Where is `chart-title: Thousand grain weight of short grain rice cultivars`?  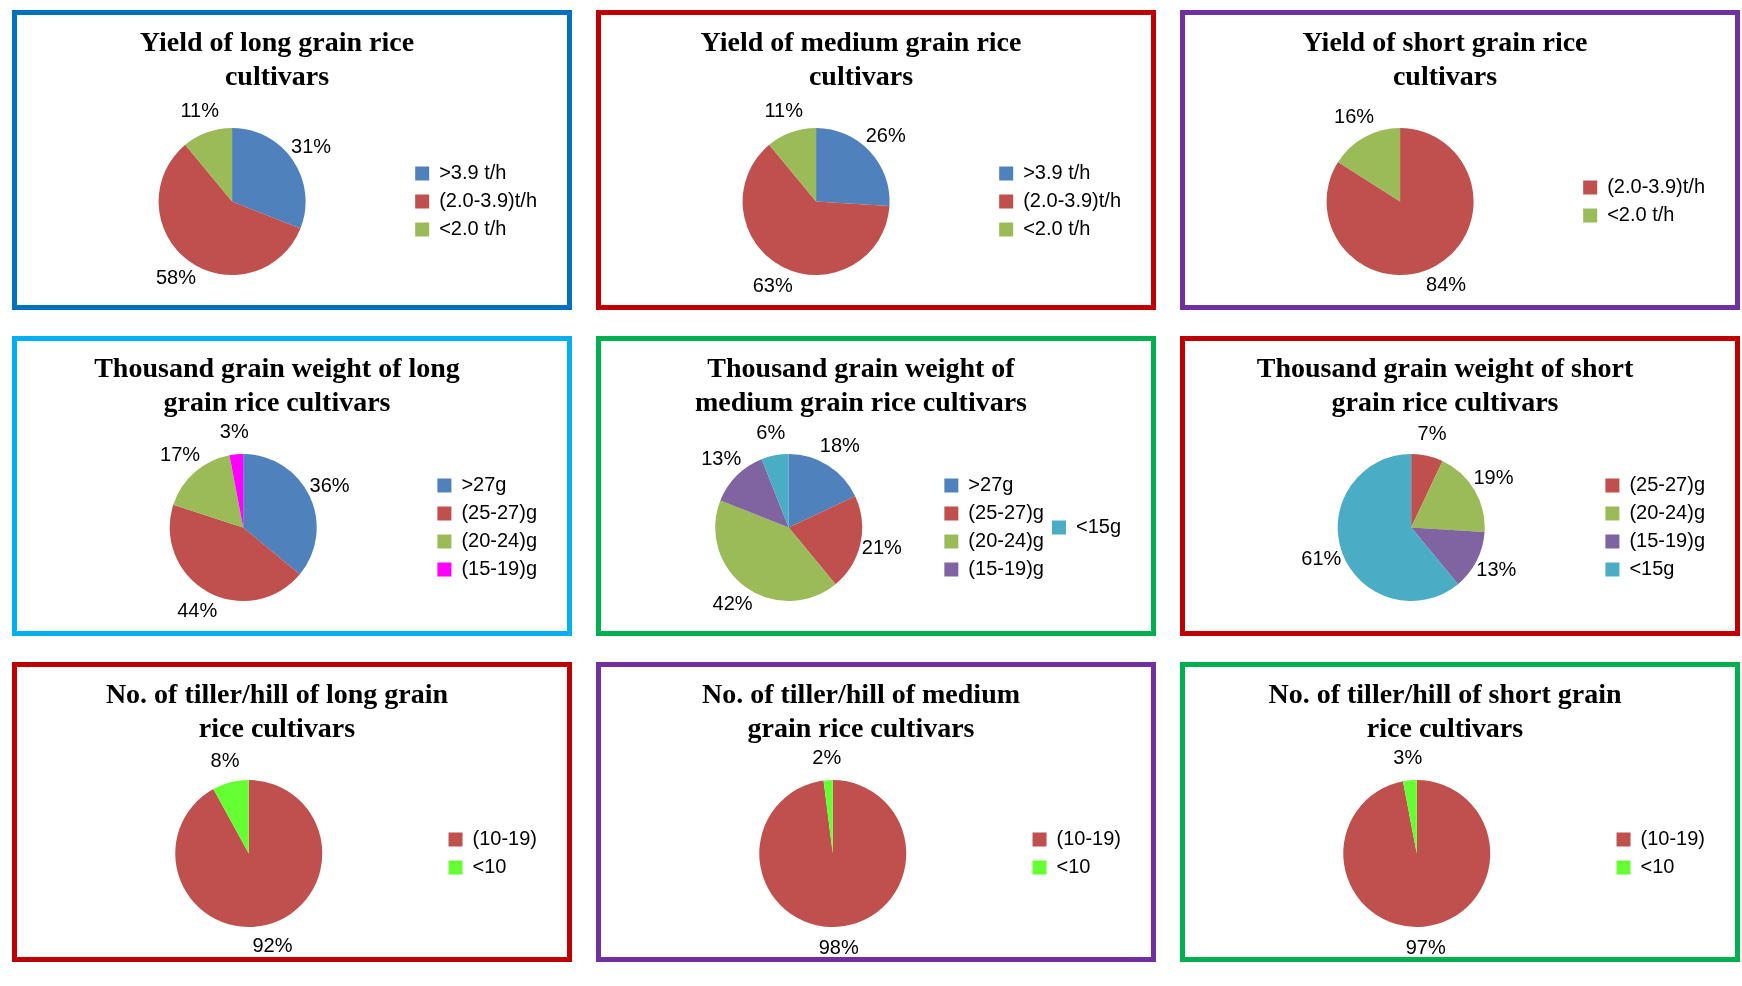
chart-title: Thousand grain weight of short grain rice cultivars is located at coordinates (1445, 385).